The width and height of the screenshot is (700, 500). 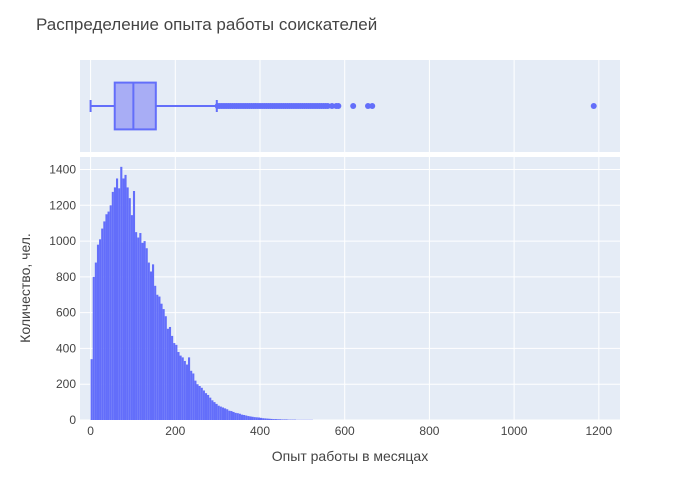 What do you see at coordinates (62, 295) in the screenshot?
I see `y-tick-labels: 0 200 400 600 800 1000 1200 1400` at bounding box center [62, 295].